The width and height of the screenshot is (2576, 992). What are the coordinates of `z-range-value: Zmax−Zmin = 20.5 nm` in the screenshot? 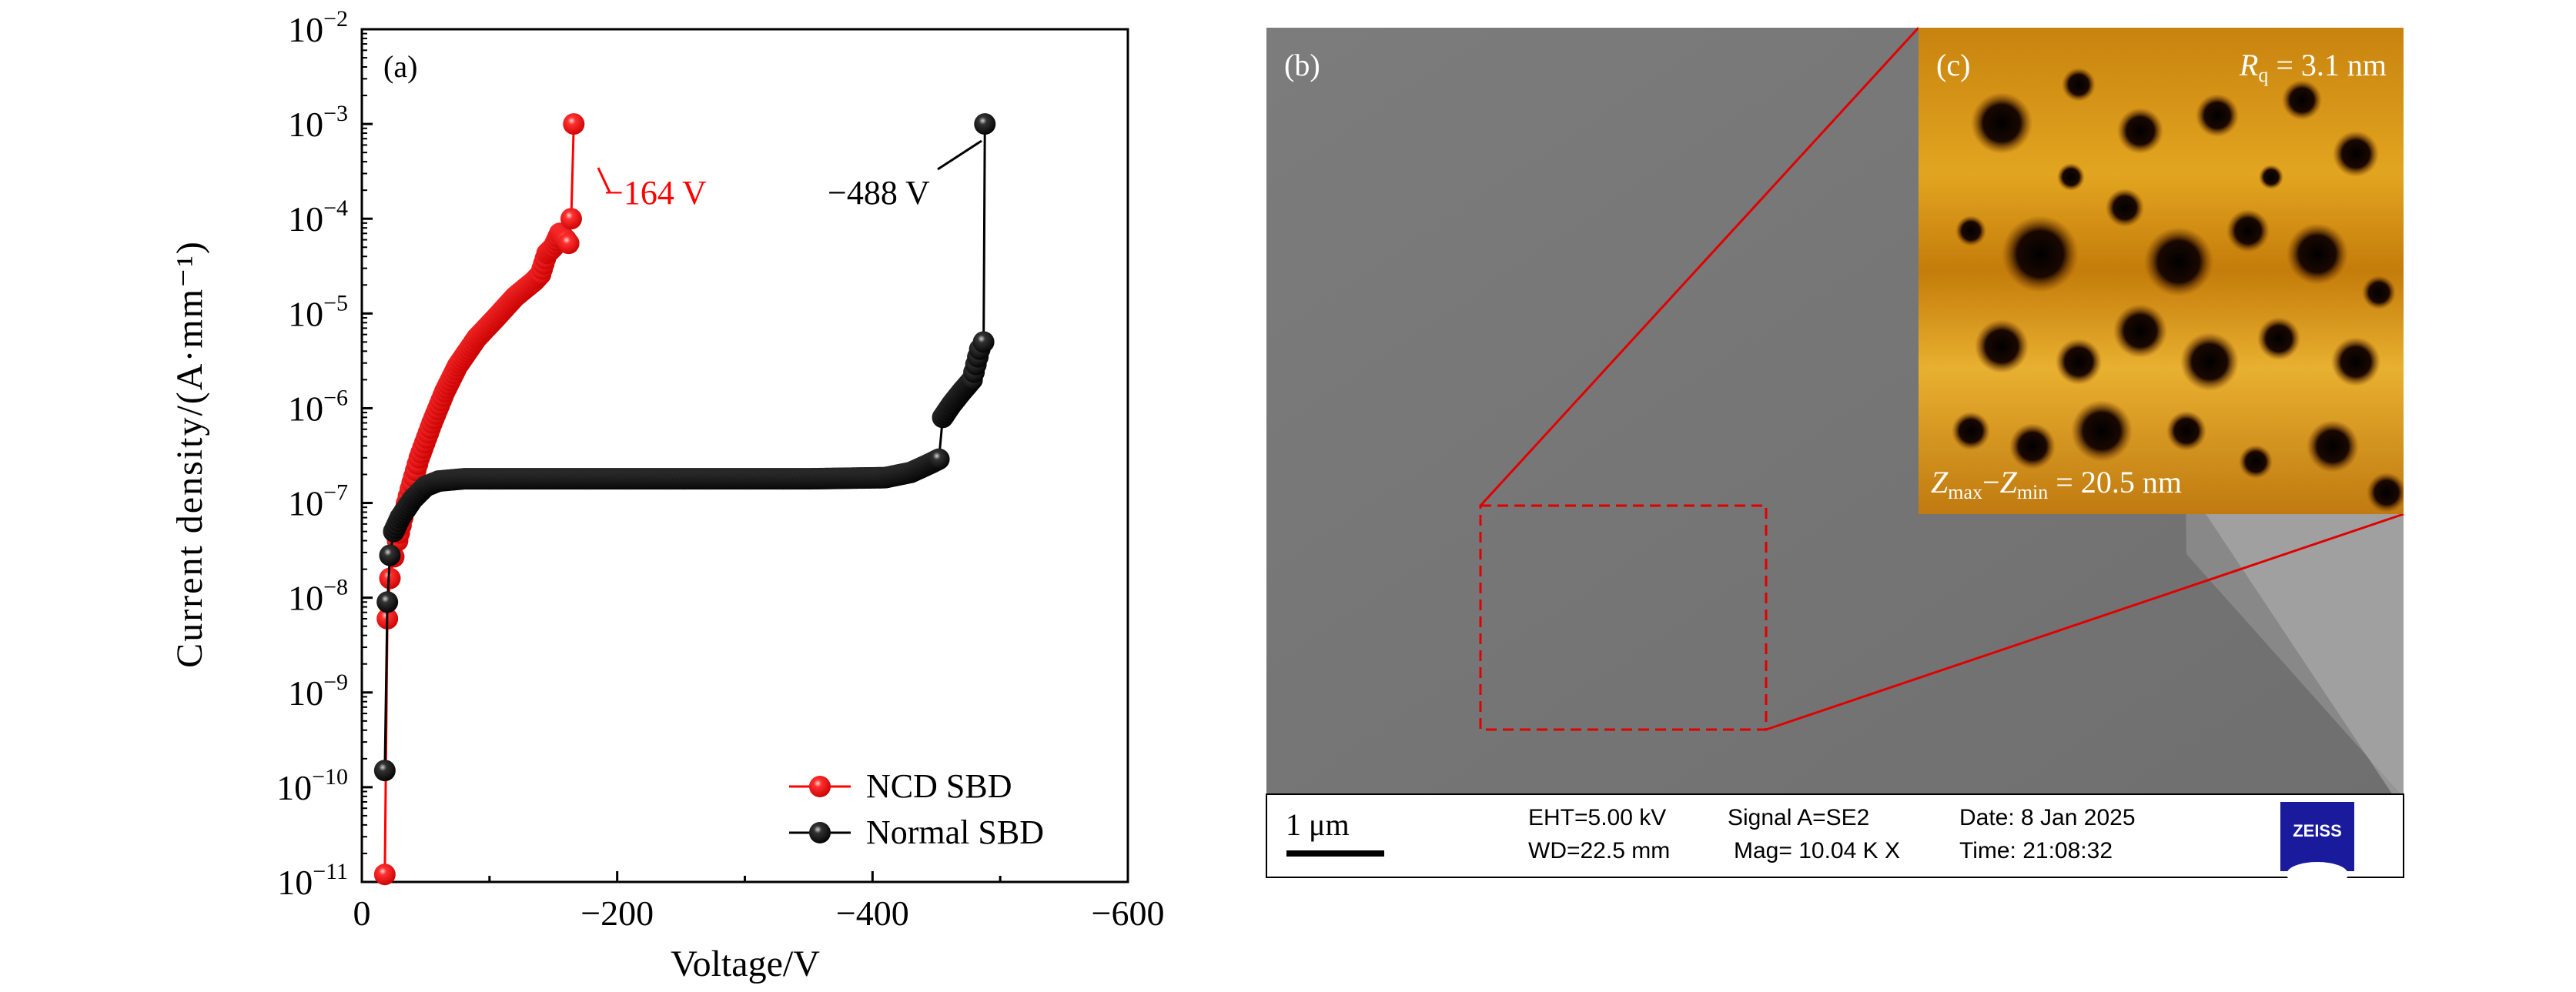 It's located at (2056, 484).